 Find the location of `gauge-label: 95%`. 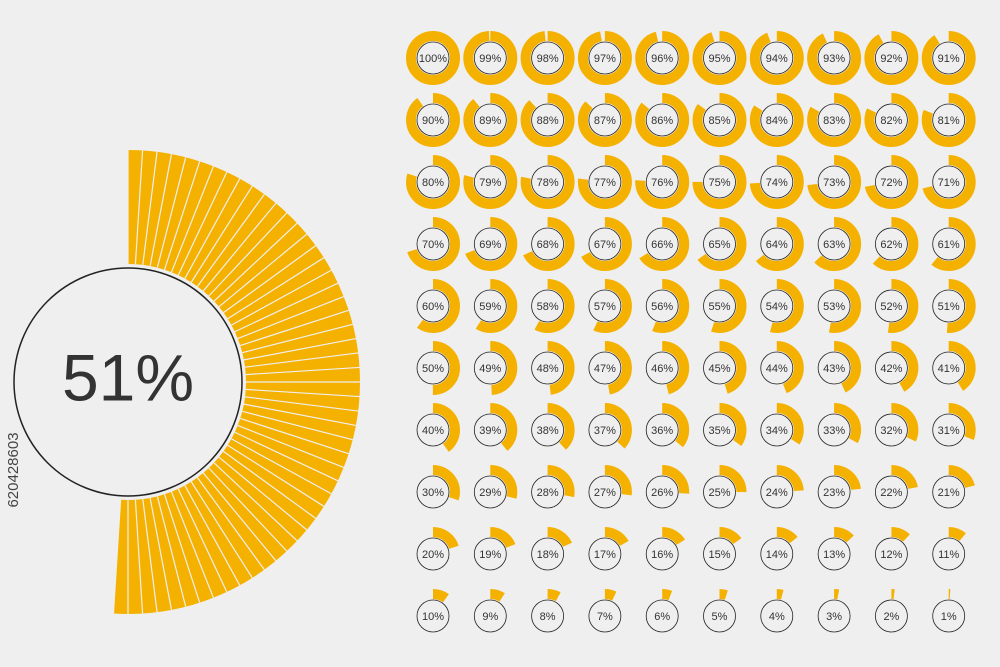

gauge-label: 95% is located at coordinates (719, 59).